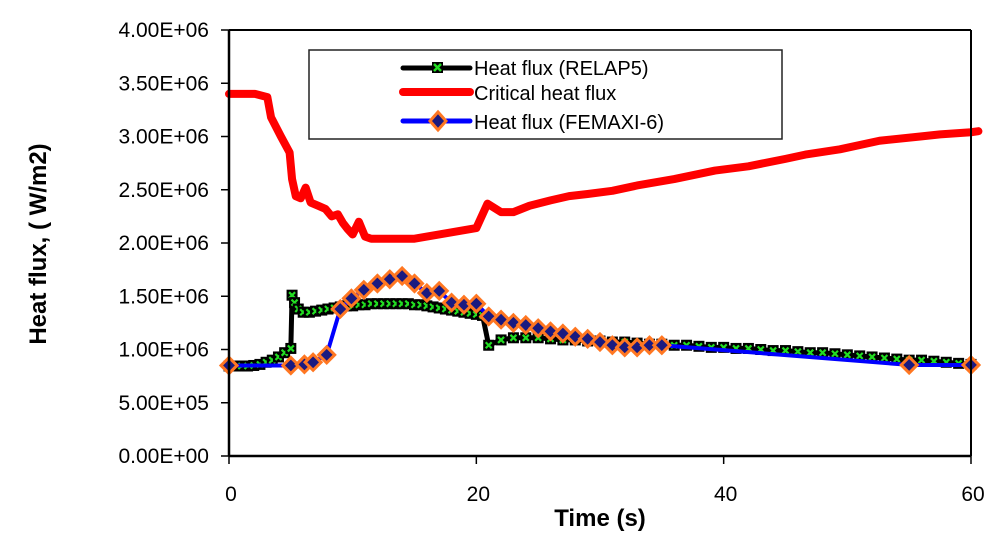 This screenshot has height=552, width=1000. I want to click on x-axis-title: Time (s), so click(600, 518).